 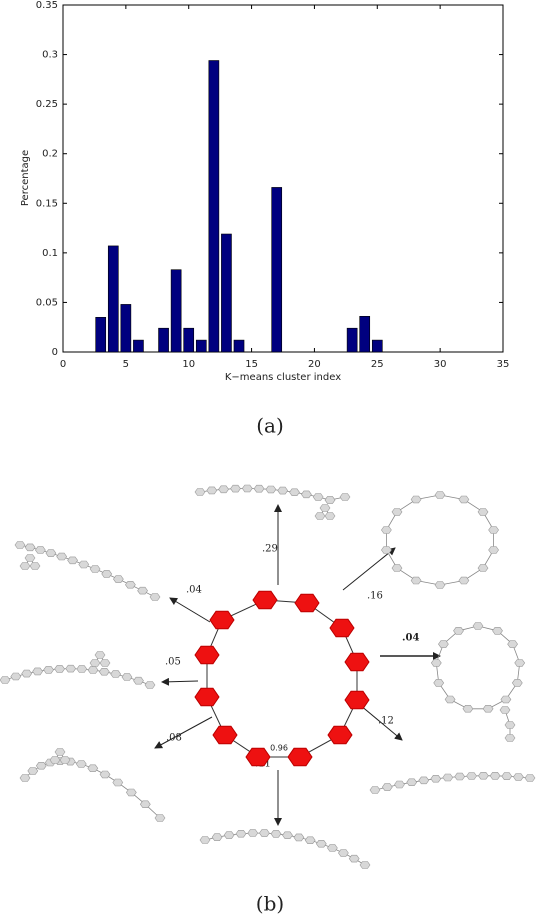 I want to click on x-tick-label: 20, so click(x=314, y=364).